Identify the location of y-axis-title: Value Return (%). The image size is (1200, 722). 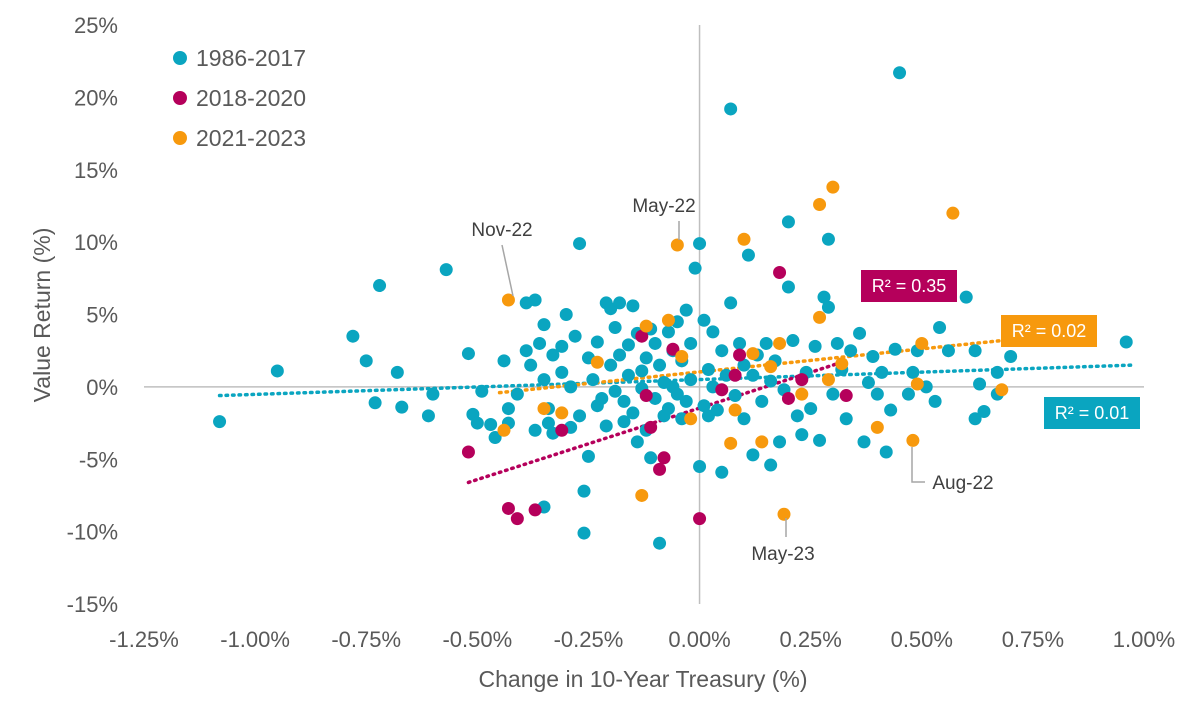
(42, 315).